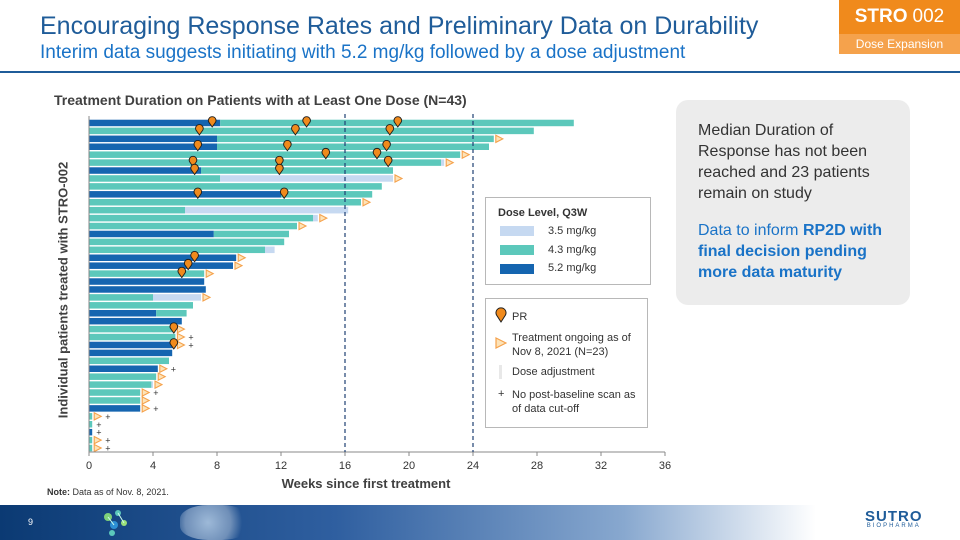 The image size is (960, 540). I want to click on decorative-molecule, so click(215, 522).